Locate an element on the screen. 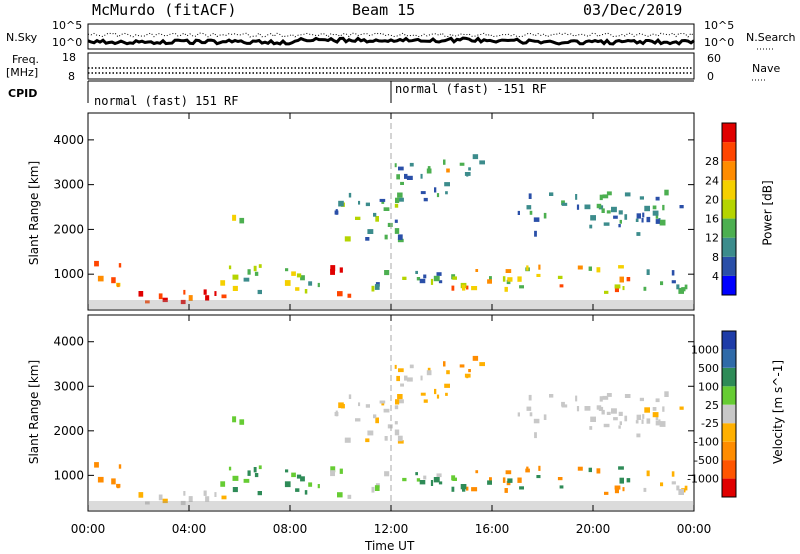  power-colorbar-tick: 20 is located at coordinates (712, 199).